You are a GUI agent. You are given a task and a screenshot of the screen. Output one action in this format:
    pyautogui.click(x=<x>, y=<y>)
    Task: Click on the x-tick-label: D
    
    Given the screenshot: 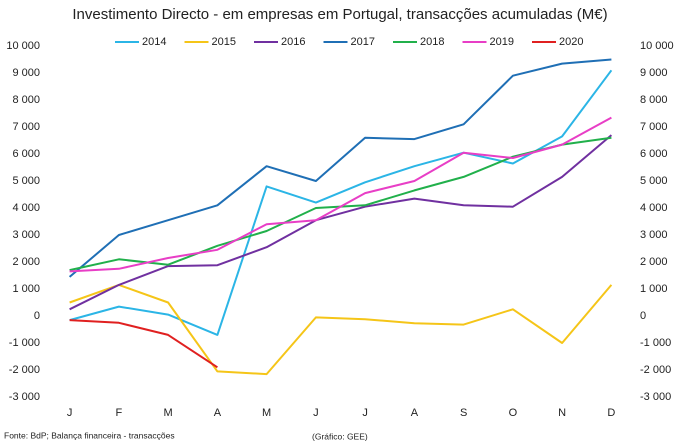 What is the action you would take?
    pyautogui.click(x=611, y=413)
    